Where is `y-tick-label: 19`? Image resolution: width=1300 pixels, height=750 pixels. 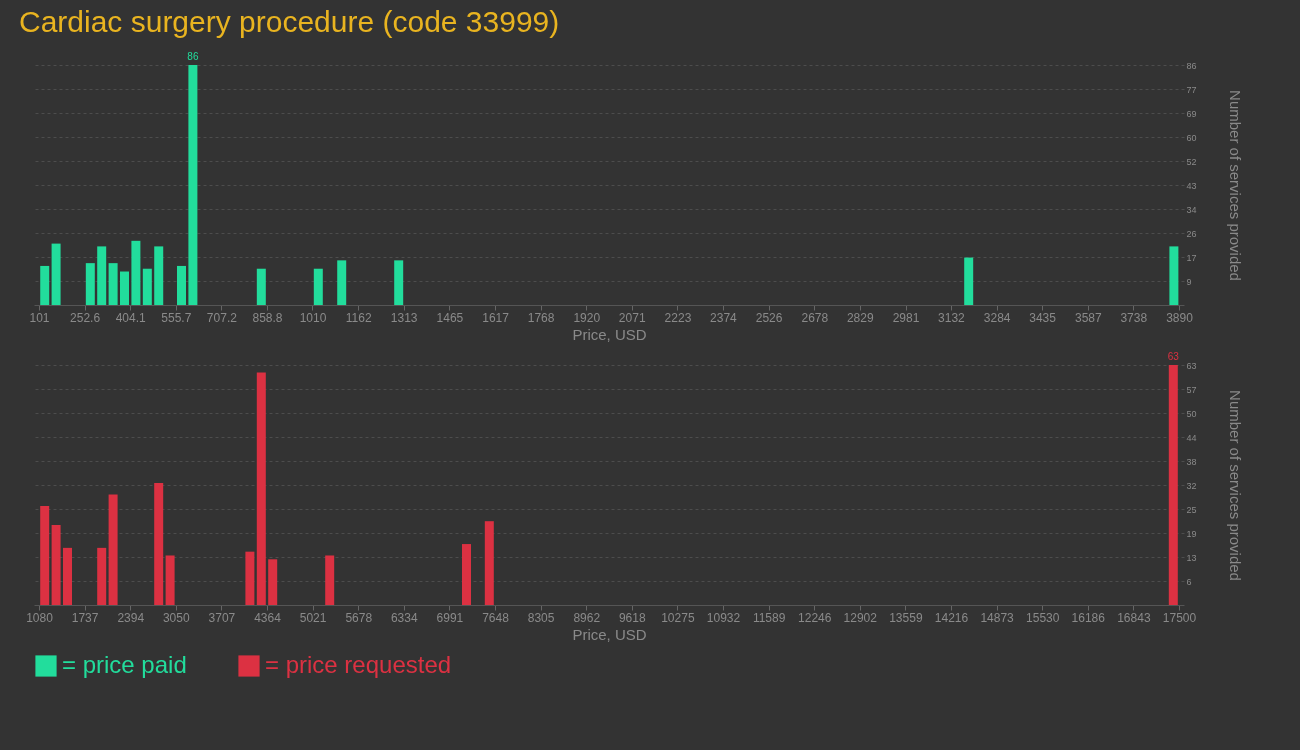 y-tick-label: 19 is located at coordinates (1191, 533).